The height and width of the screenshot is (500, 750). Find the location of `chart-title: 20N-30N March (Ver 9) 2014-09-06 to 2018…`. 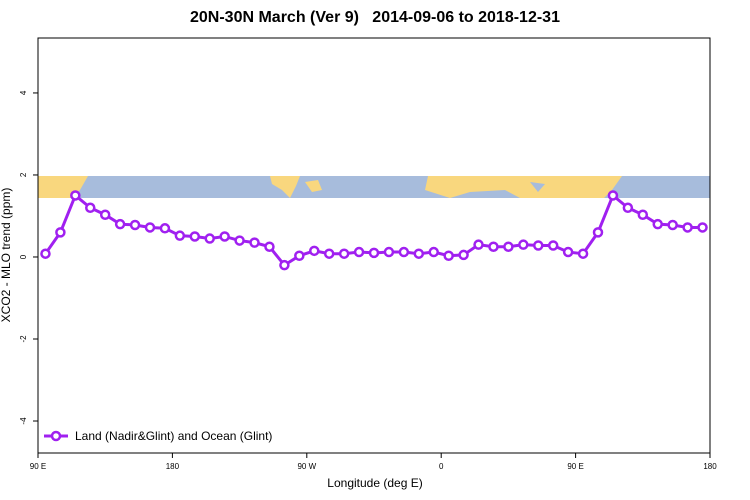

chart-title: 20N-30N March (Ver 9) 2014-09-06 to 2018… is located at coordinates (375, 17).